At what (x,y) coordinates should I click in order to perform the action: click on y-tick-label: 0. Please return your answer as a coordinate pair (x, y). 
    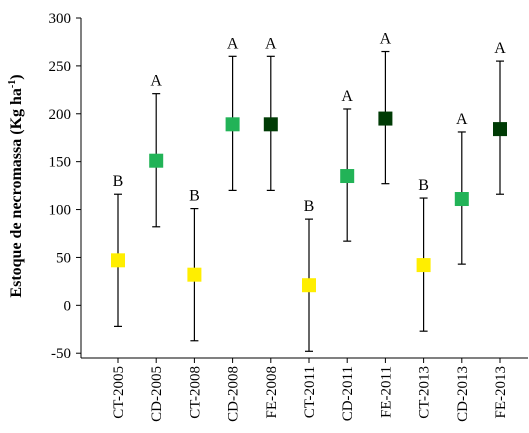
    Looking at the image, I should click on (68, 306).